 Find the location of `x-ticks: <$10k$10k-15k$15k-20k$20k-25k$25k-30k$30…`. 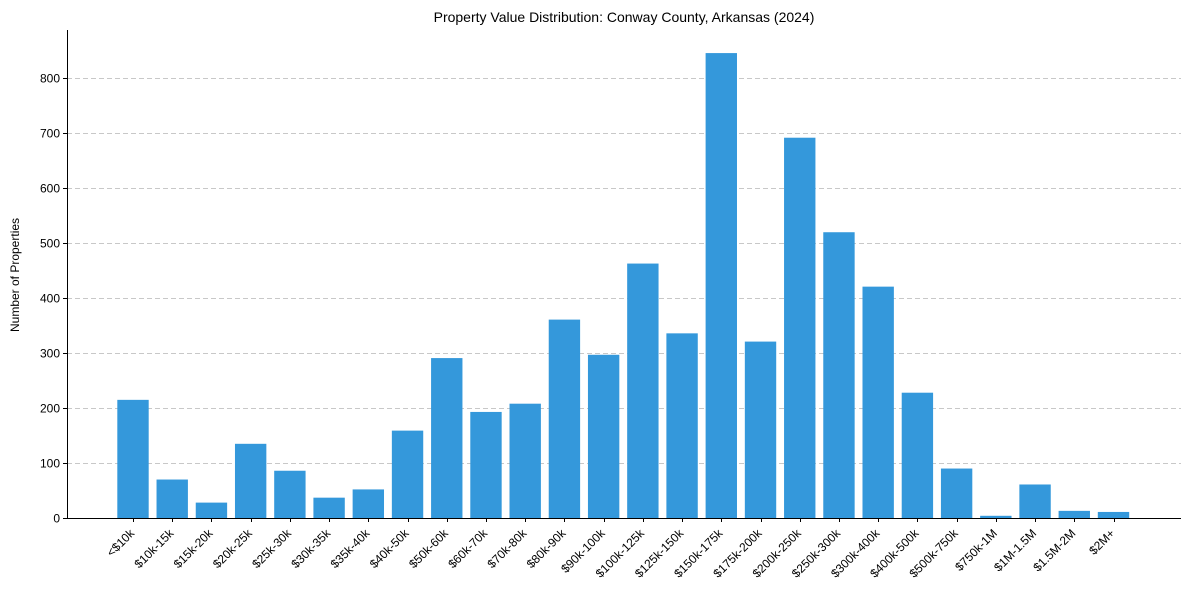

x-ticks: <$10k$10k-15k$15k-20k$20k-25k$25k-30k$30… is located at coordinates (611, 549).